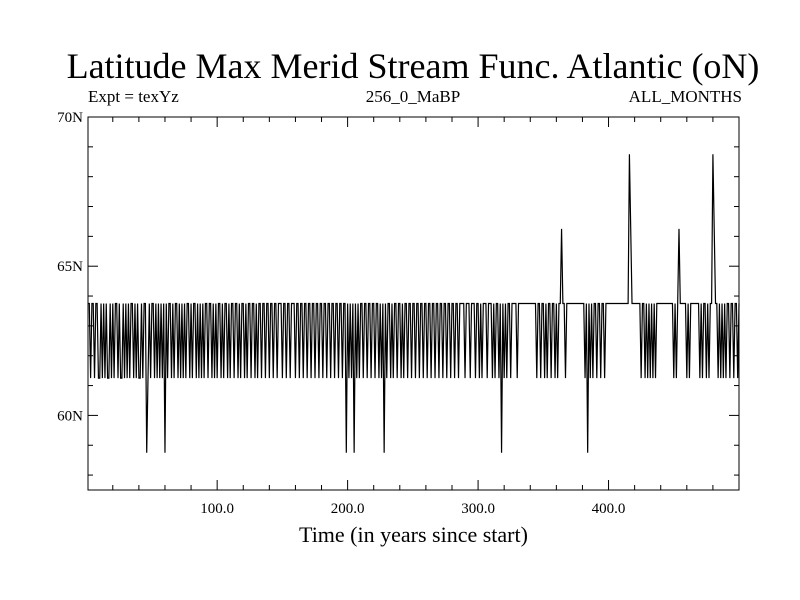 This screenshot has width=800, height=600. Describe the element at coordinates (413, 96) in the screenshot. I see `run-label: 256_0_MaBP` at that location.